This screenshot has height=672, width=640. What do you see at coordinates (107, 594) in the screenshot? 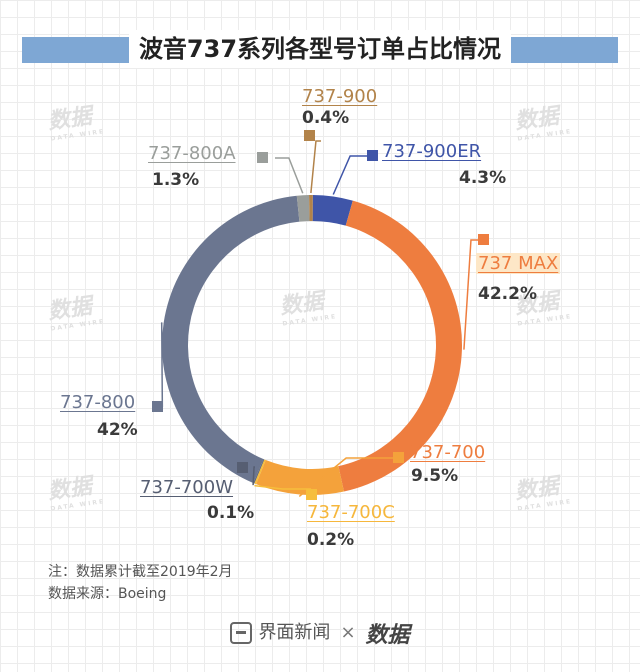
I see `source-note: 数据来源：Boeing` at bounding box center [107, 594].